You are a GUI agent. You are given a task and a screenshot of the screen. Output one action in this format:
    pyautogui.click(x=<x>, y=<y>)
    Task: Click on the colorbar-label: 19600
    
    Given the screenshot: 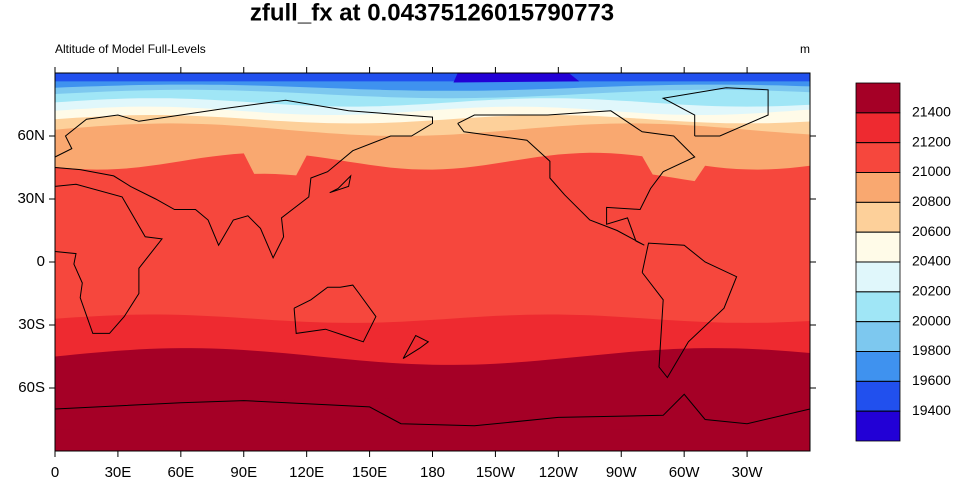 What is the action you would take?
    pyautogui.click(x=931, y=380)
    